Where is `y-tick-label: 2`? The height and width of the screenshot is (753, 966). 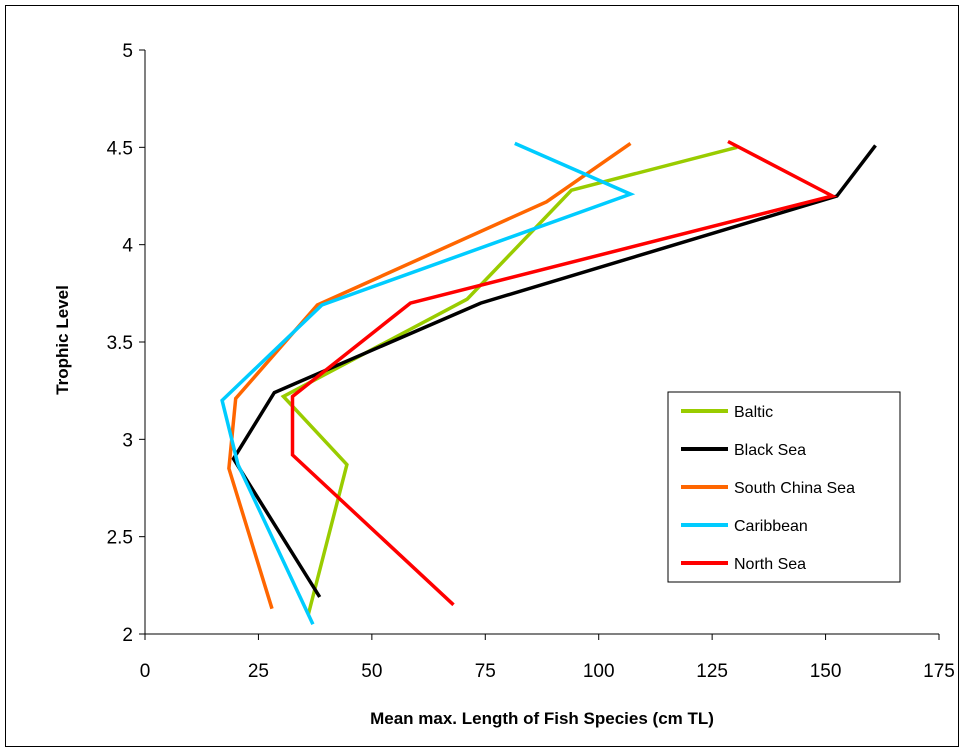 y-tick-label: 2 is located at coordinates (127, 635).